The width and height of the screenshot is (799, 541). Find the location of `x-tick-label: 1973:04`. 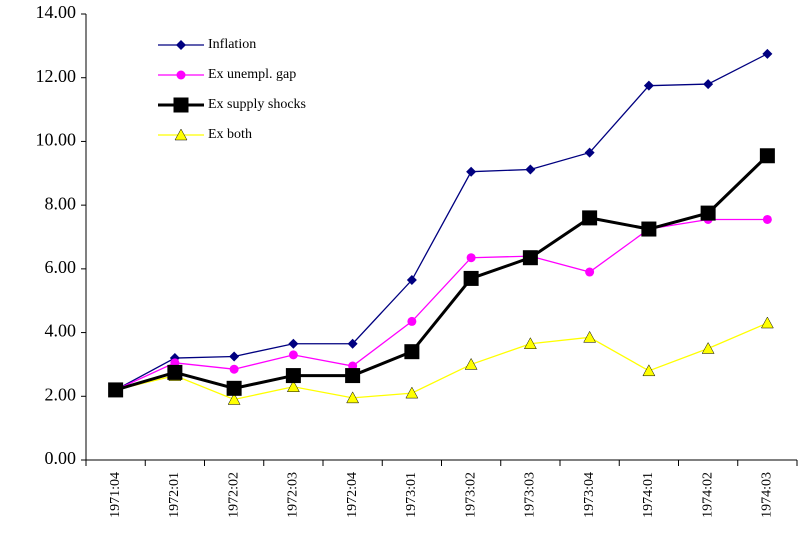

x-tick-label: 1973:04 is located at coordinates (589, 495).